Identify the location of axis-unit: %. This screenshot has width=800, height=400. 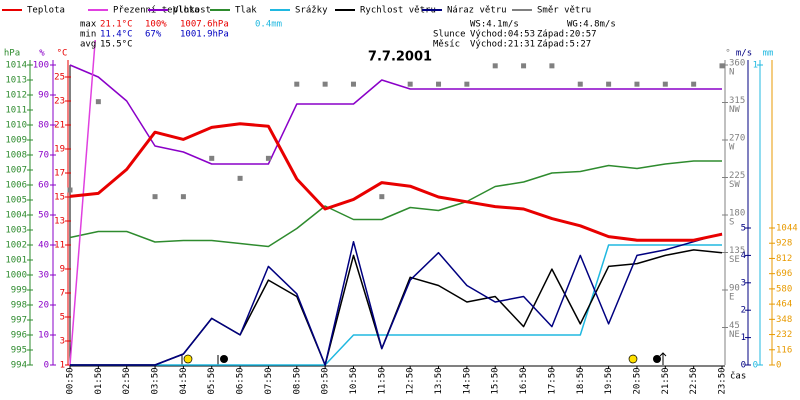
(42, 54).